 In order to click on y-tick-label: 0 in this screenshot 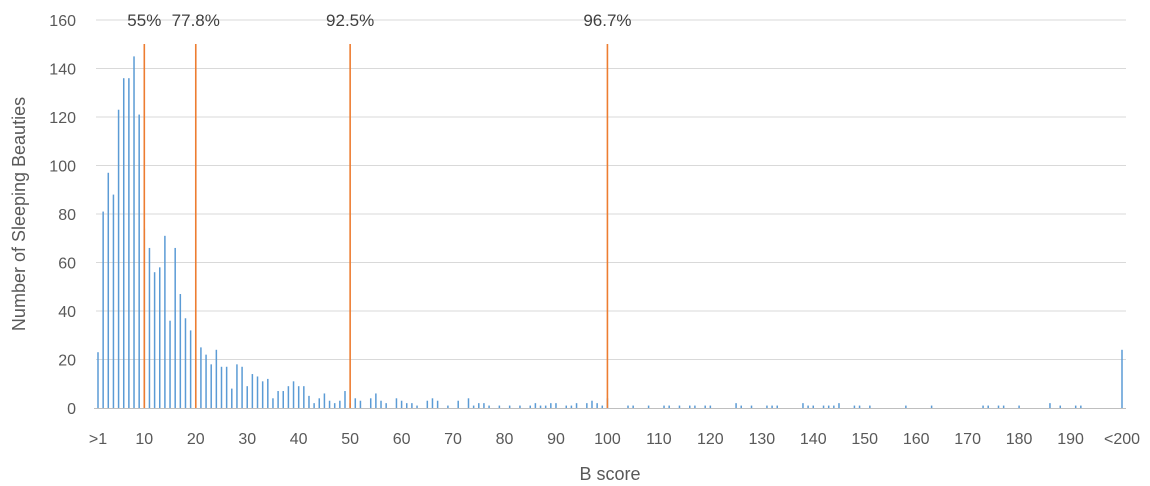, I will do `click(71, 409)`.